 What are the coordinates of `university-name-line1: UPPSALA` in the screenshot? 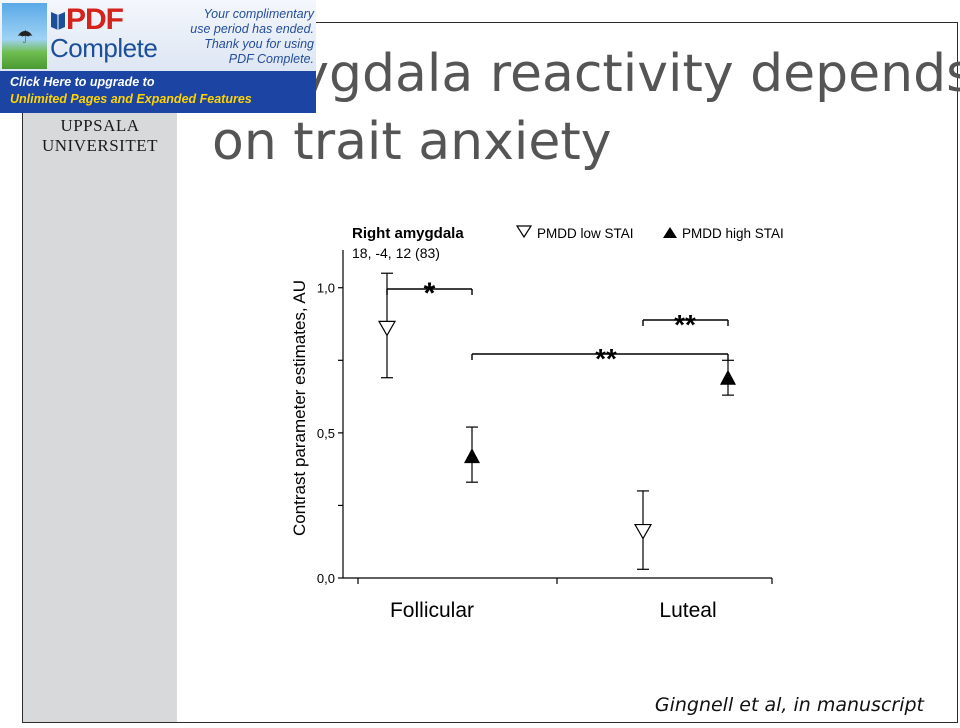 It's located at (100, 125).